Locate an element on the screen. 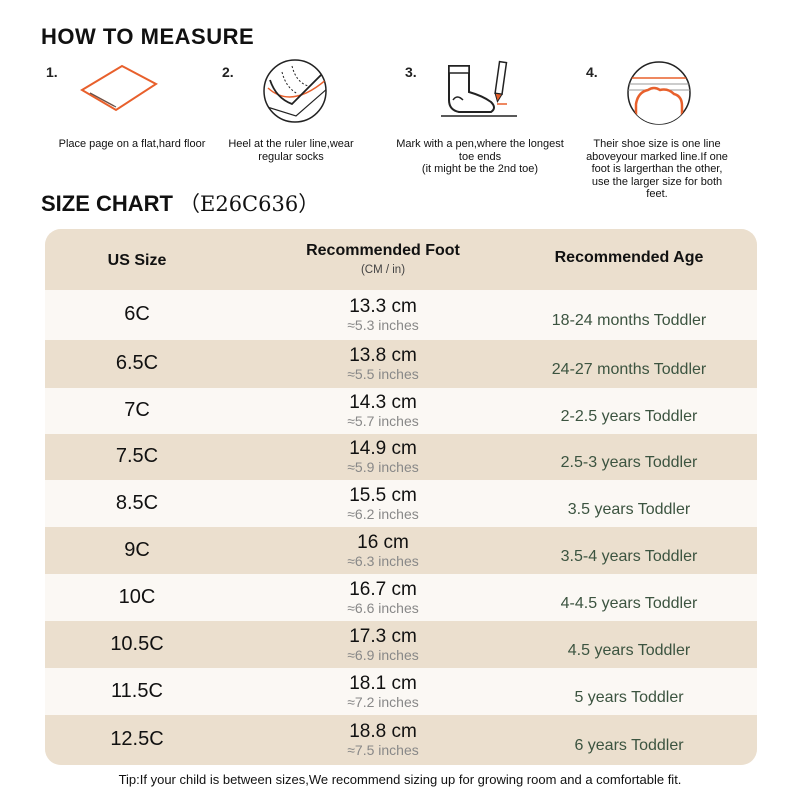 The width and height of the screenshot is (800, 800). table-row: 10C 16.7 cm ≈6.6 inches 4-4.5 years Toddler is located at coordinates (401, 597).